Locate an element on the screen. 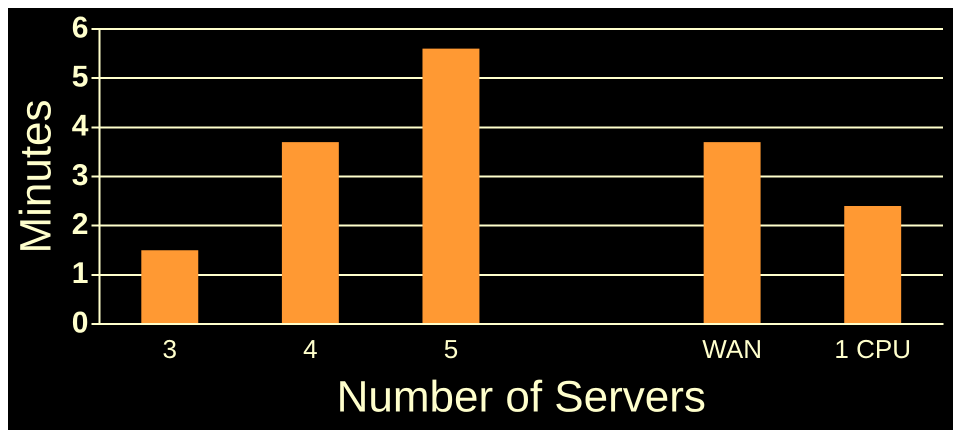 The image size is (961, 438). x-axis-title: Number of Servers is located at coordinates (521, 397).